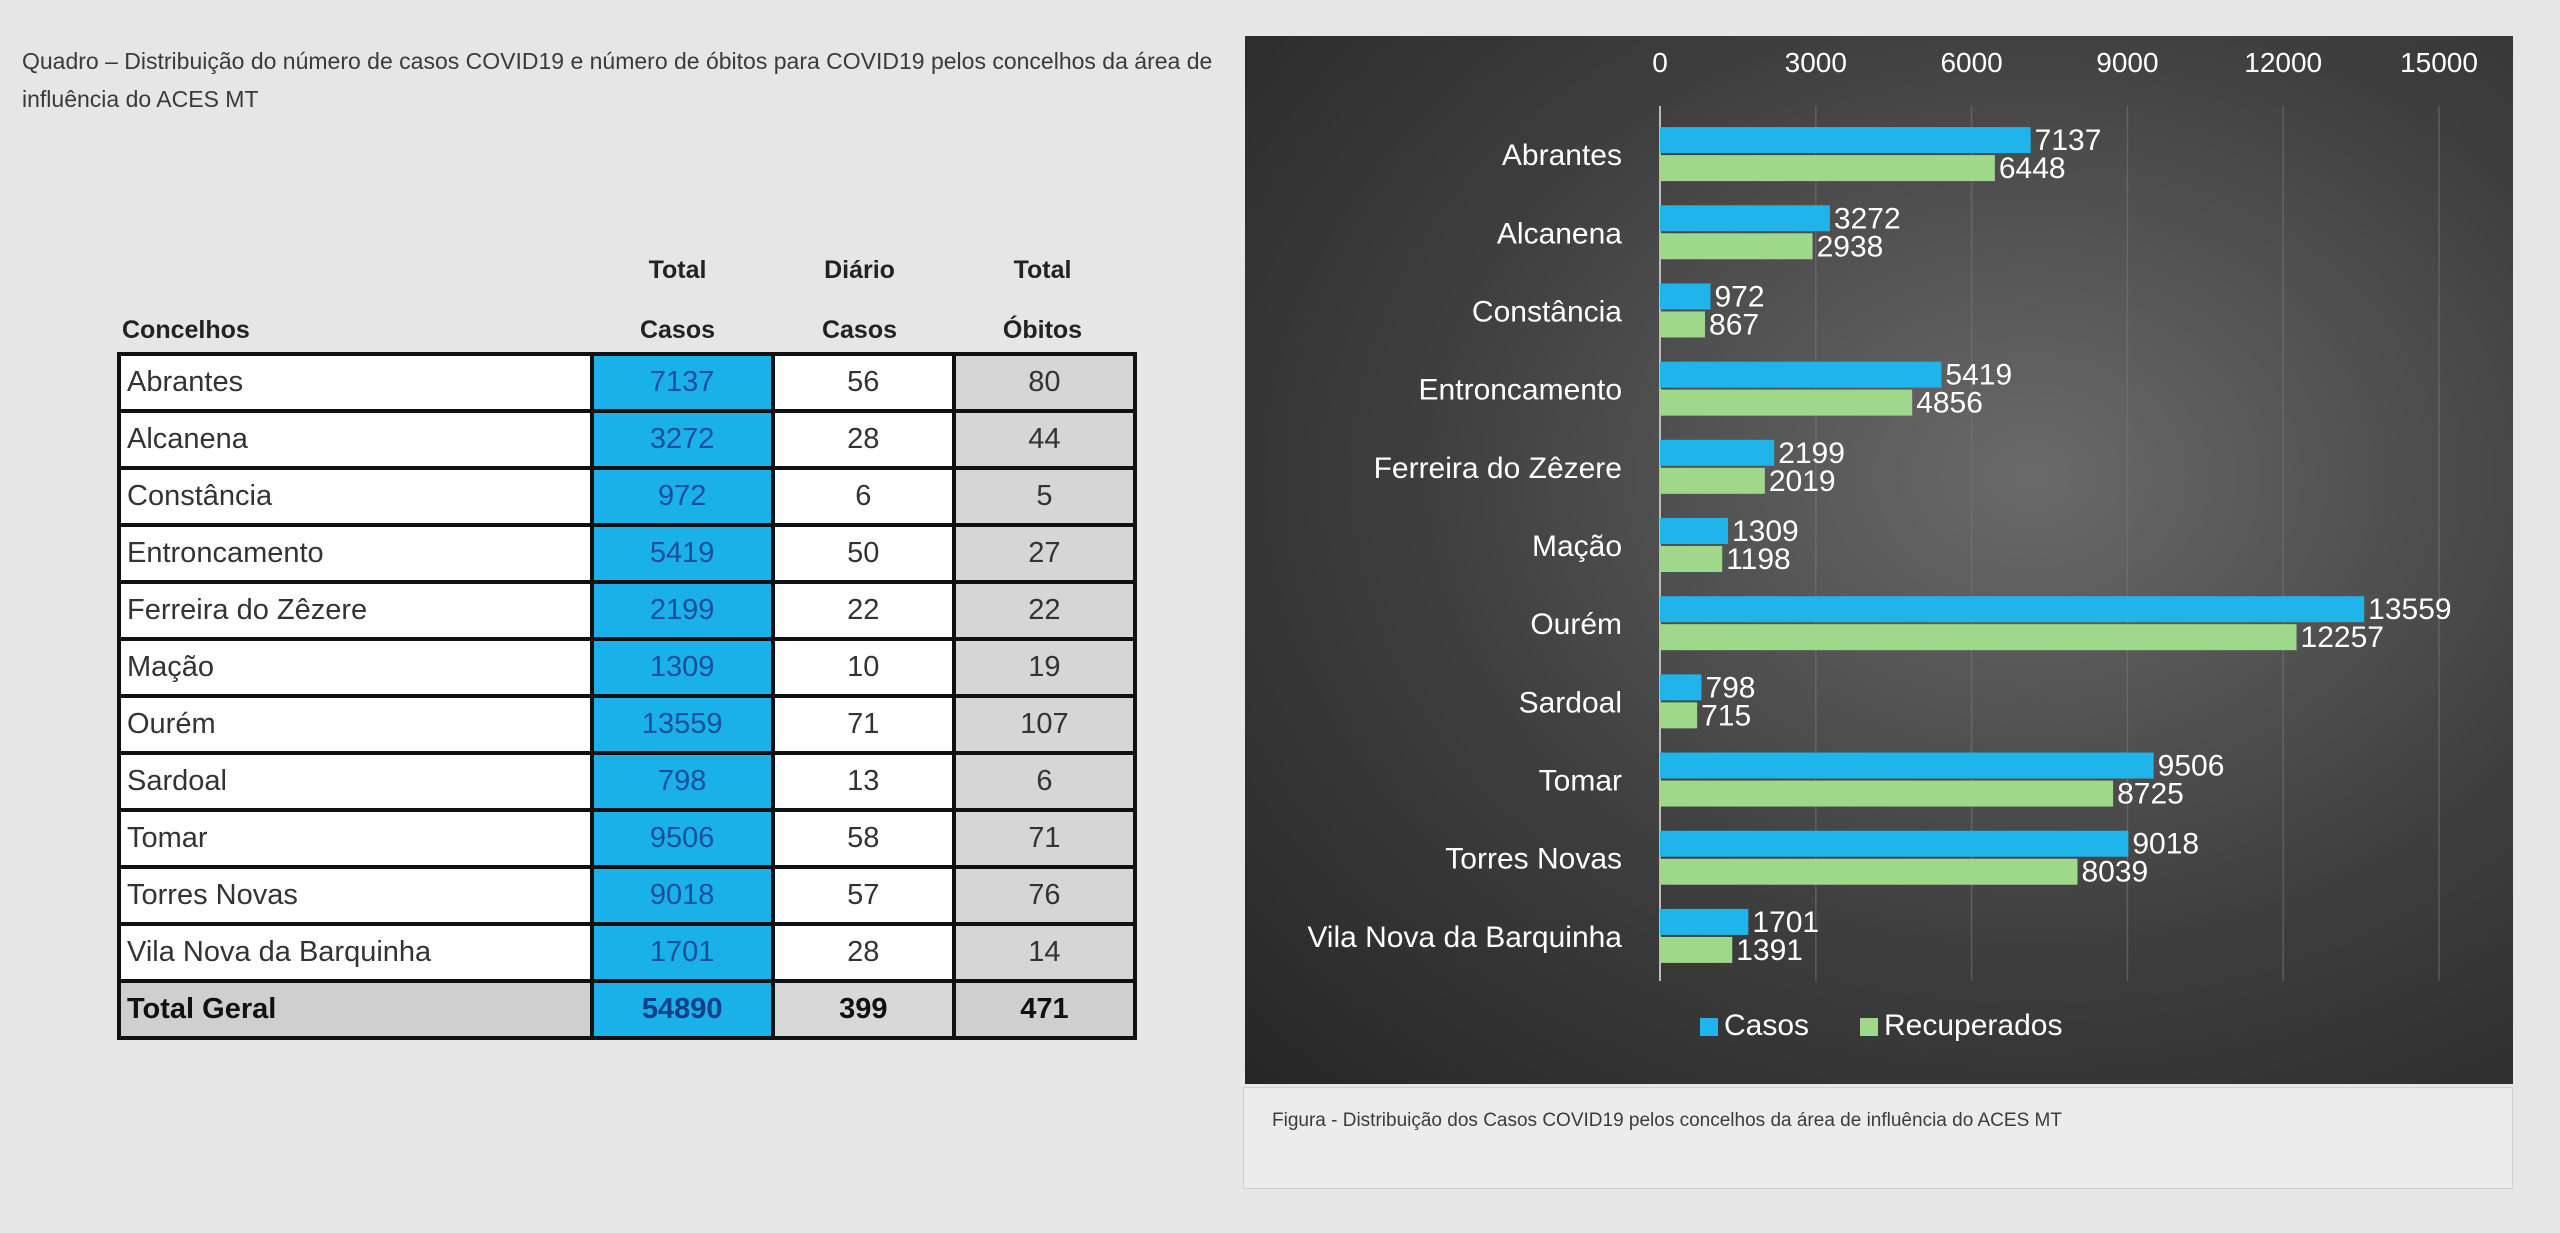 This screenshot has width=2560, height=1233. Describe the element at coordinates (1973, 1025) in the screenshot. I see `legend-label: Recuperados` at that location.